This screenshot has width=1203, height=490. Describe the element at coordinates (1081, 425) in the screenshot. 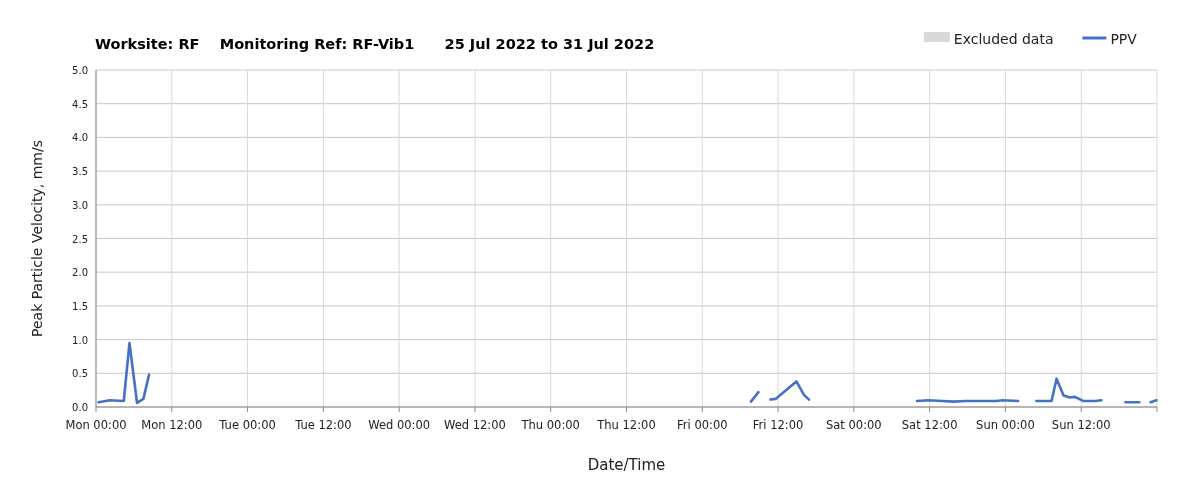

I see `x-tick-label: Sun 12:00` at that location.